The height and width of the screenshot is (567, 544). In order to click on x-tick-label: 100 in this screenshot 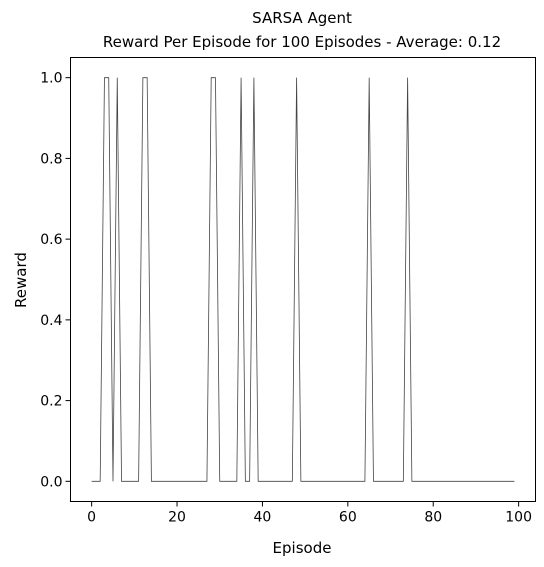, I will do `click(518, 518)`.